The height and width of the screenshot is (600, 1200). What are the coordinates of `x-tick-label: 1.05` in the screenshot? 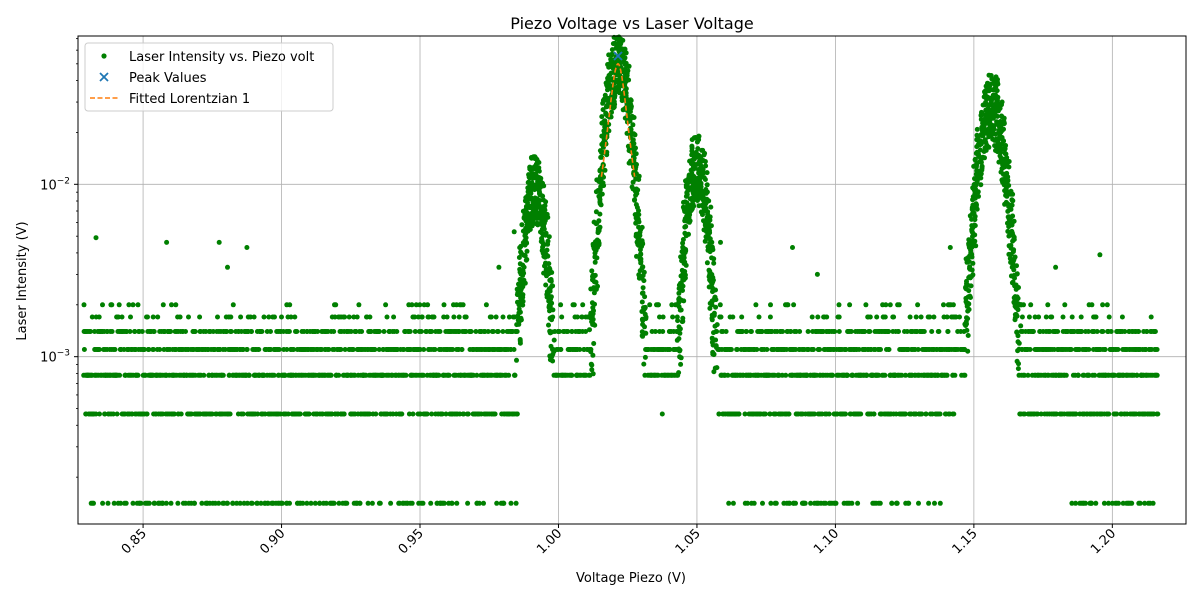 It's located at (688, 541).